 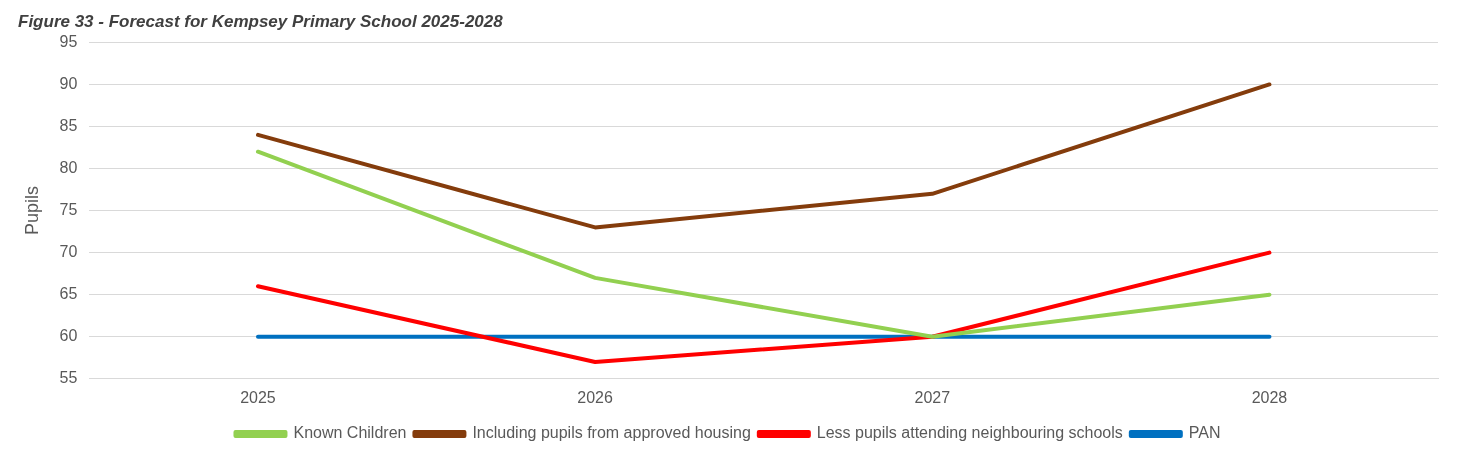 What do you see at coordinates (261, 21) in the screenshot?
I see `chart-title: Figure 33 - Forecast for Kempsey Primary School 2025-2028` at bounding box center [261, 21].